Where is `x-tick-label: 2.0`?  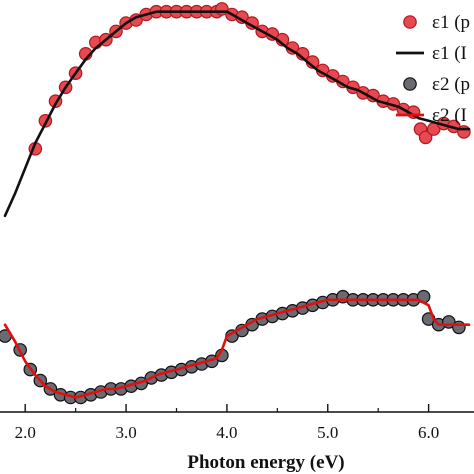 x-tick-label: 2.0 is located at coordinates (25, 432).